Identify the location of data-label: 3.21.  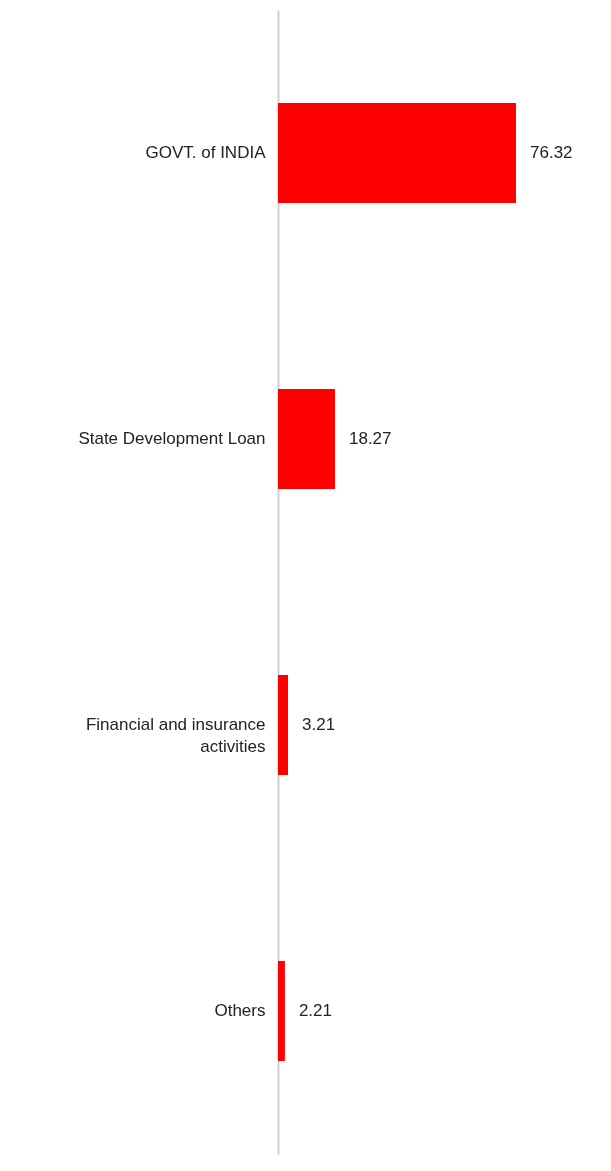
(319, 724).